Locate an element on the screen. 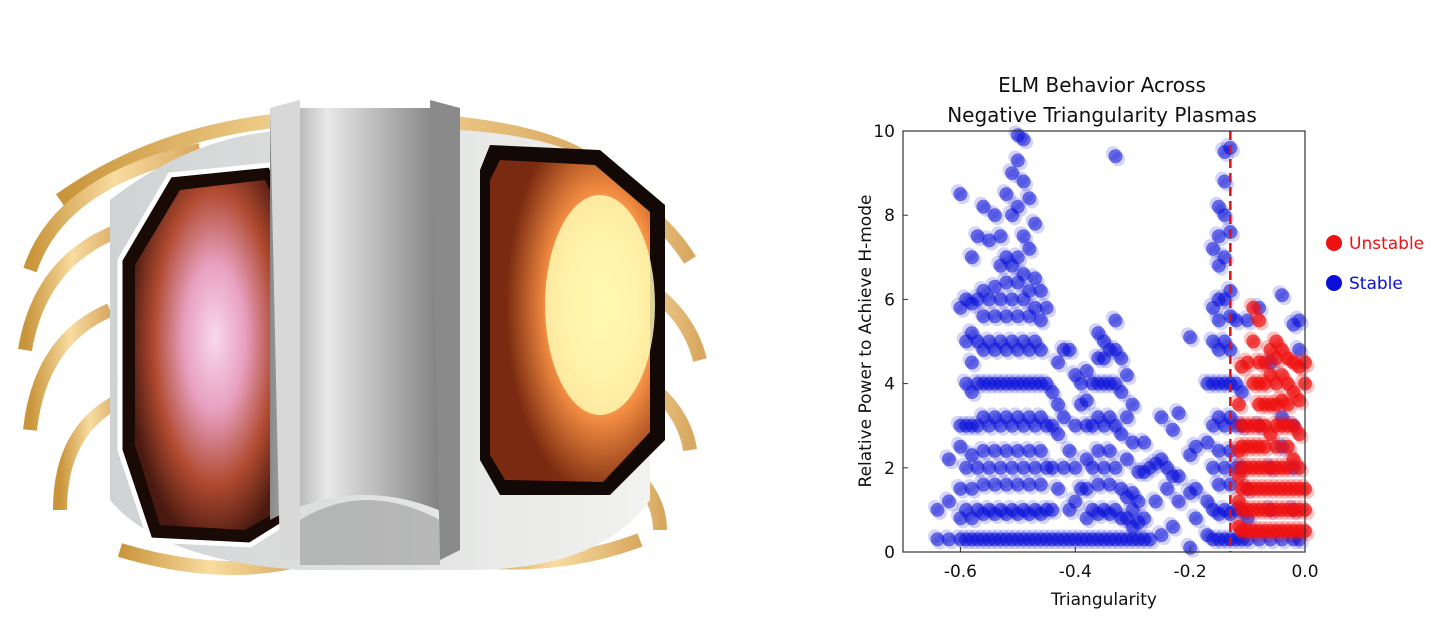 The height and width of the screenshot is (628, 1448). y-tick-label: 2 is located at coordinates (889, 469).